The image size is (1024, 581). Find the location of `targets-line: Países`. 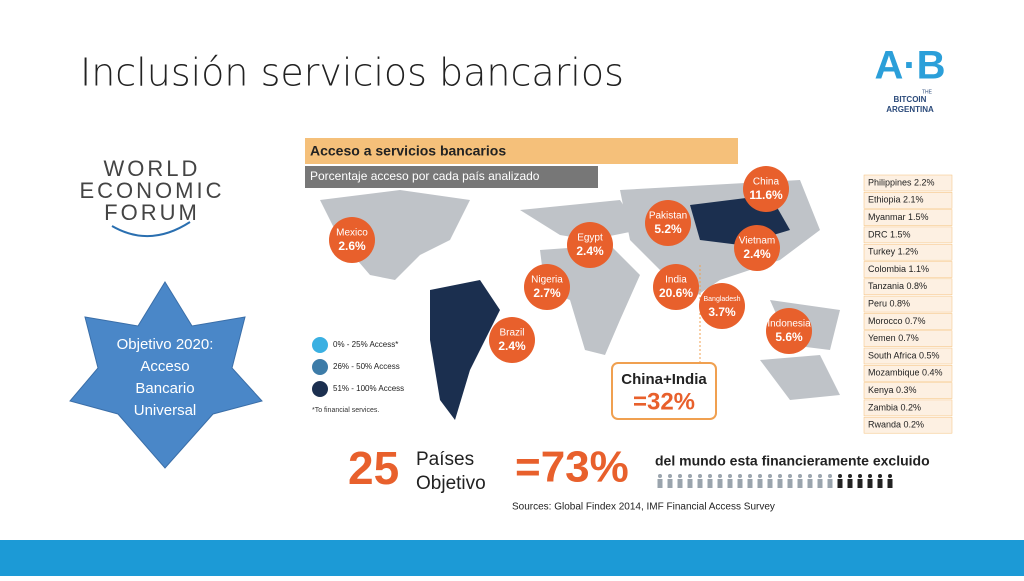

targets-line: Países is located at coordinates (445, 459).